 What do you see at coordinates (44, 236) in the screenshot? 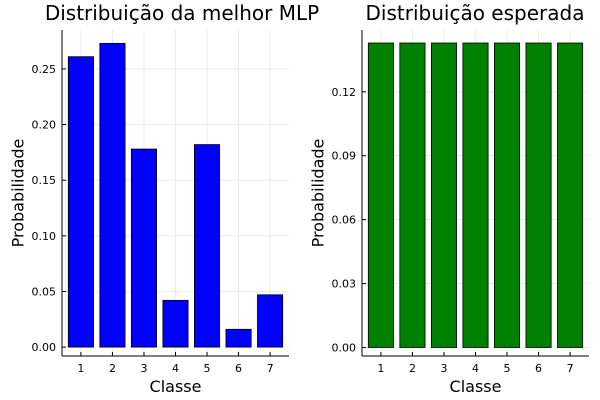
I see `y-tick-label: 0.10` at bounding box center [44, 236].